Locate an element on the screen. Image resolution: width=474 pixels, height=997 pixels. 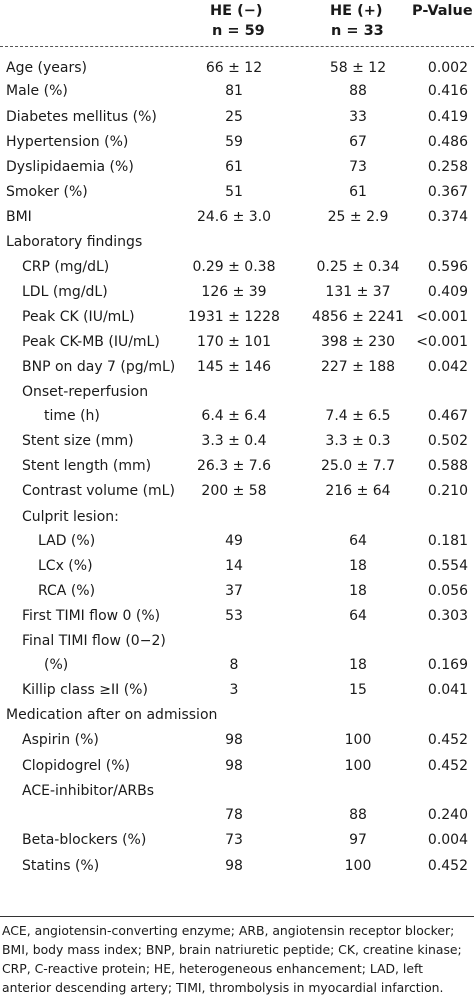
he-negative-value: 145 ± 146 is located at coordinates (234, 367).